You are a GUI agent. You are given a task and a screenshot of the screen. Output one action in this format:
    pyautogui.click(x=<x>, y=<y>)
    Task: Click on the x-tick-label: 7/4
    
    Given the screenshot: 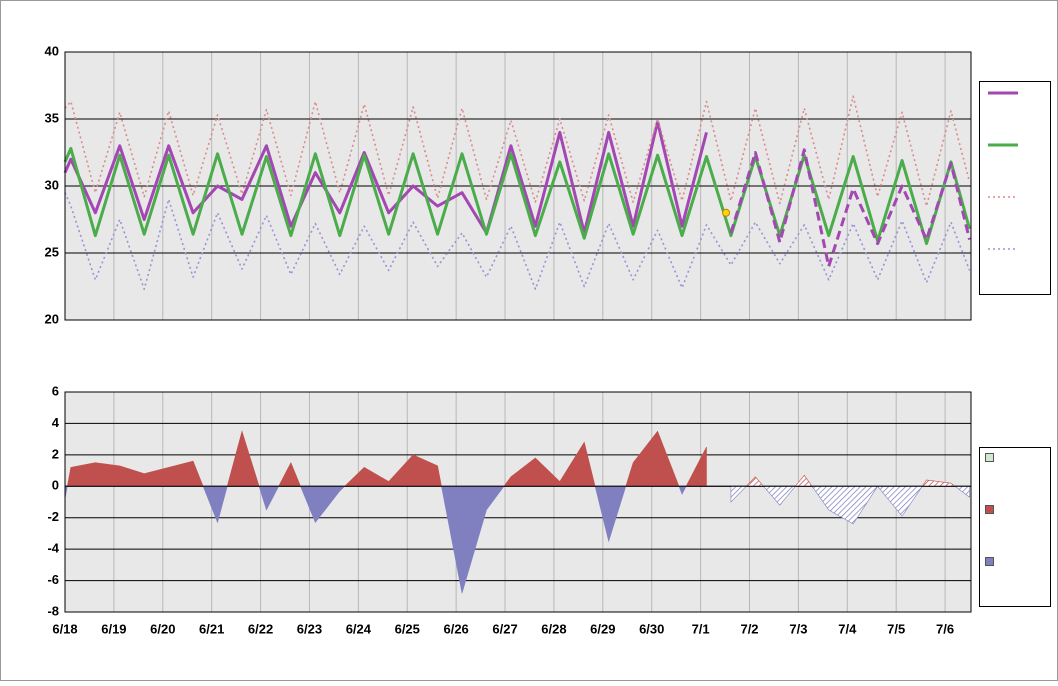 What is the action you would take?
    pyautogui.click(x=847, y=628)
    